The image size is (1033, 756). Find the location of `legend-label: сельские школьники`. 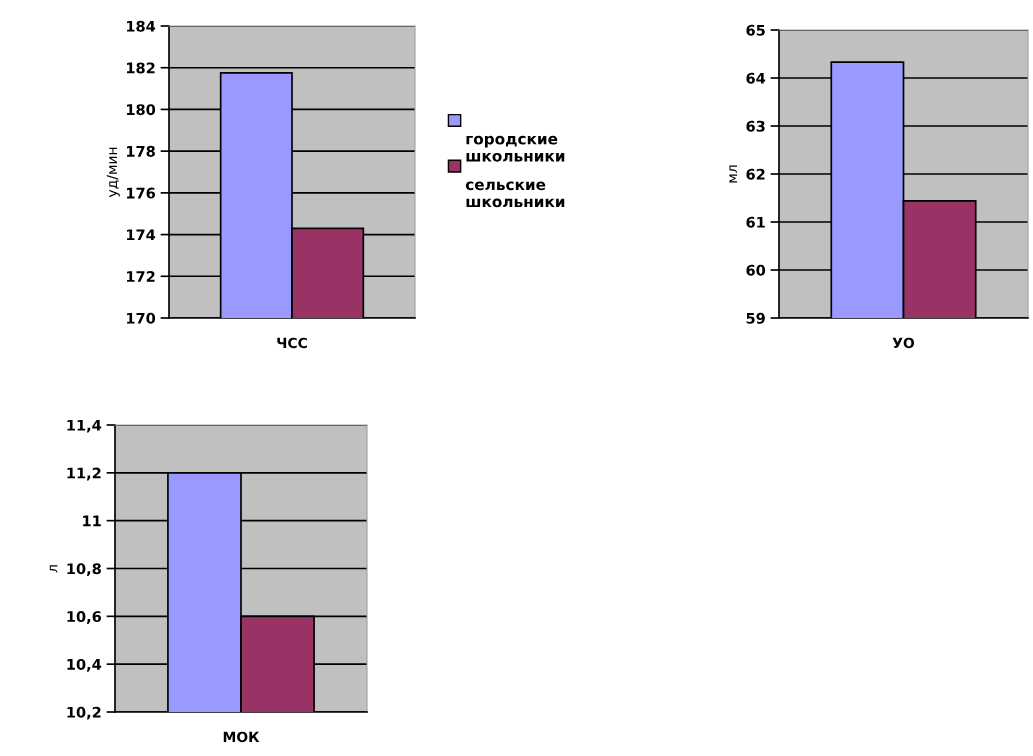

legend-label: сельские школьники is located at coordinates (515, 194).